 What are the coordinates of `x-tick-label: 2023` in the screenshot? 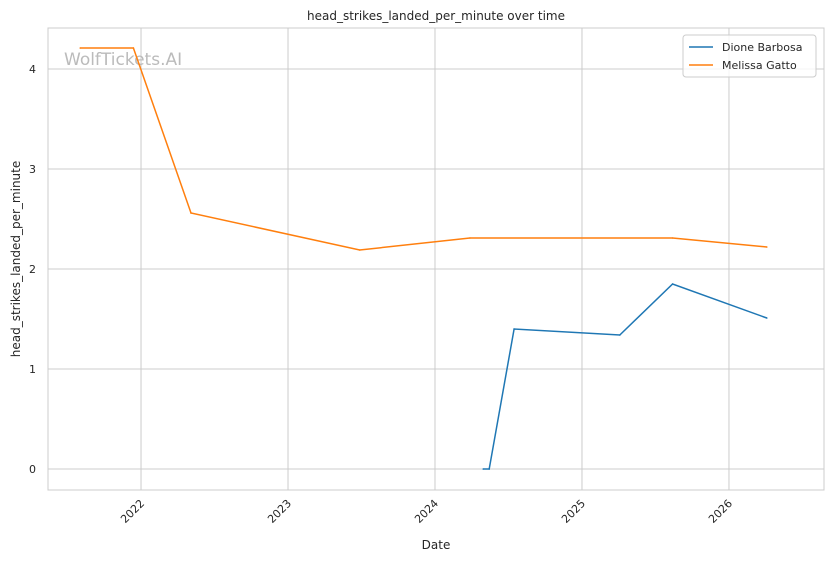 It's located at (279, 511).